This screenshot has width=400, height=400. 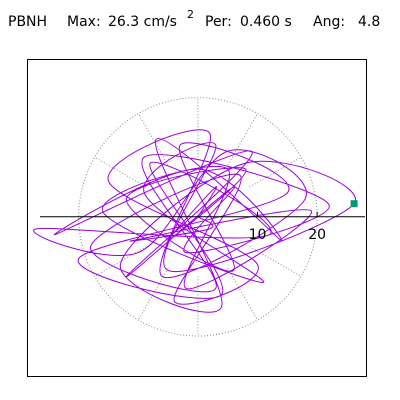 What do you see at coordinates (369, 22) in the screenshot?
I see `ang-value: 4.8` at bounding box center [369, 22].